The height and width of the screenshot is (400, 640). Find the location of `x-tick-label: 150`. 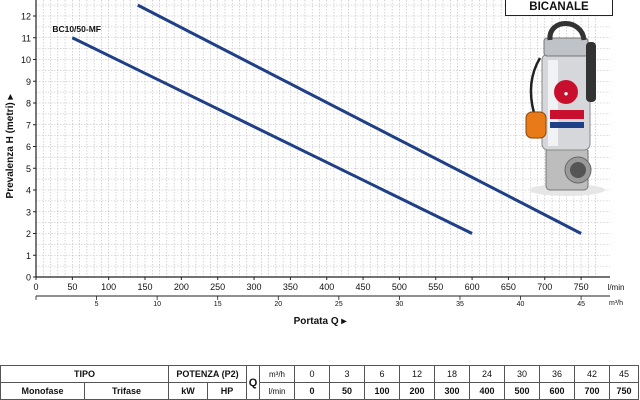

x-tick-label: 150 is located at coordinates (145, 287).